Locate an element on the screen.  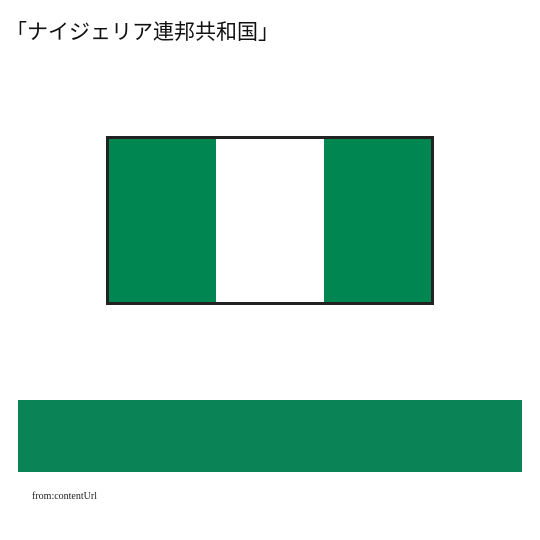
source-label: from:contentUrl is located at coordinates (64, 496).